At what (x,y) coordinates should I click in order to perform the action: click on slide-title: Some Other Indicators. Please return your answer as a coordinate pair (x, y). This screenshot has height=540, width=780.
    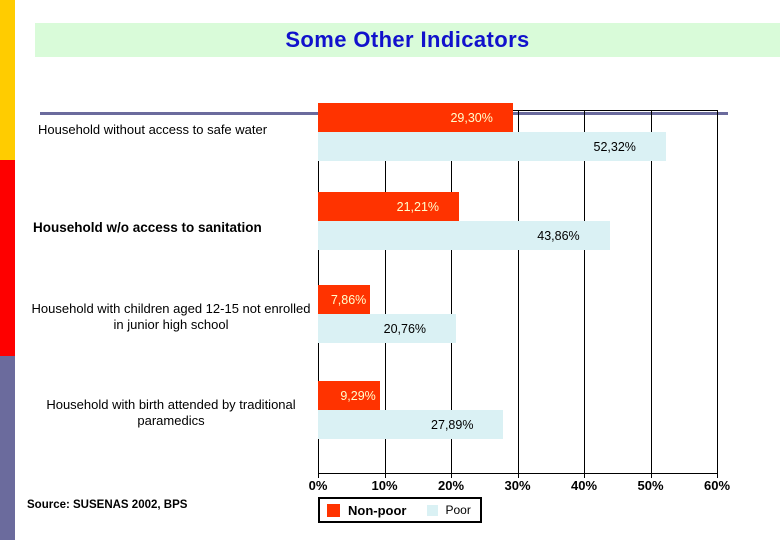
    Looking at the image, I should click on (407, 39).